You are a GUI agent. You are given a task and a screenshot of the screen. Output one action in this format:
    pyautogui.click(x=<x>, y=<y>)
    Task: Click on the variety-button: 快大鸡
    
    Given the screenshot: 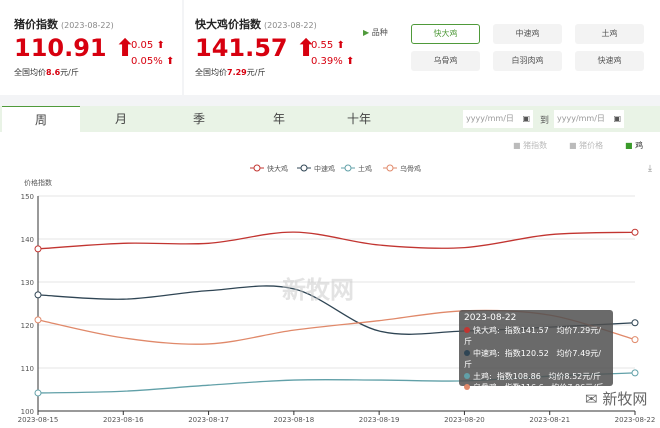 What is the action you would take?
    pyautogui.click(x=445, y=34)
    